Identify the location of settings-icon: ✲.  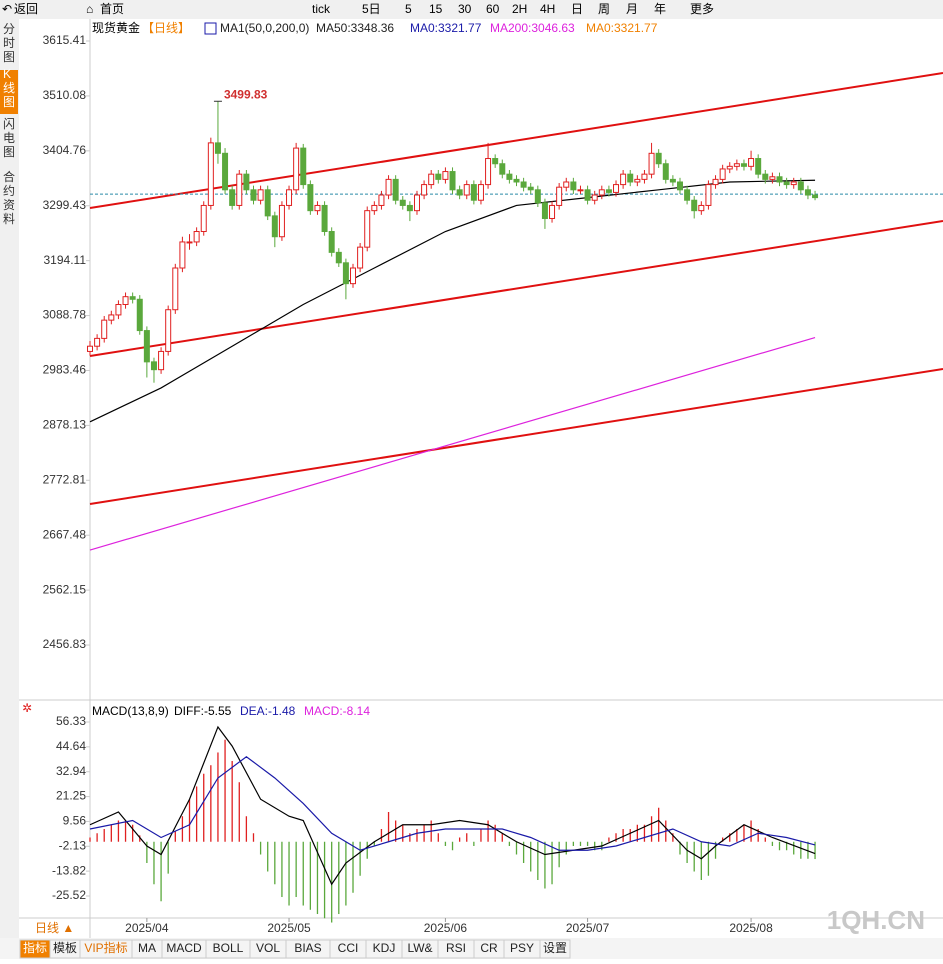
(27, 708).